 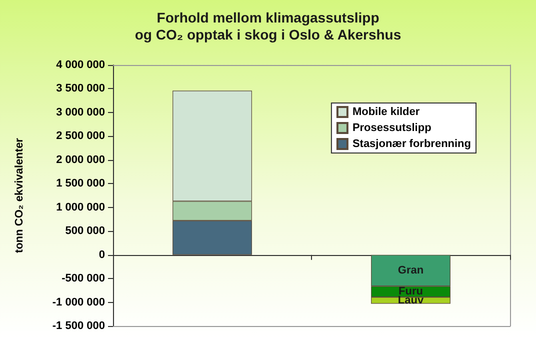 I want to click on y-tick-label: 2 500 000, so click(x=80, y=136).